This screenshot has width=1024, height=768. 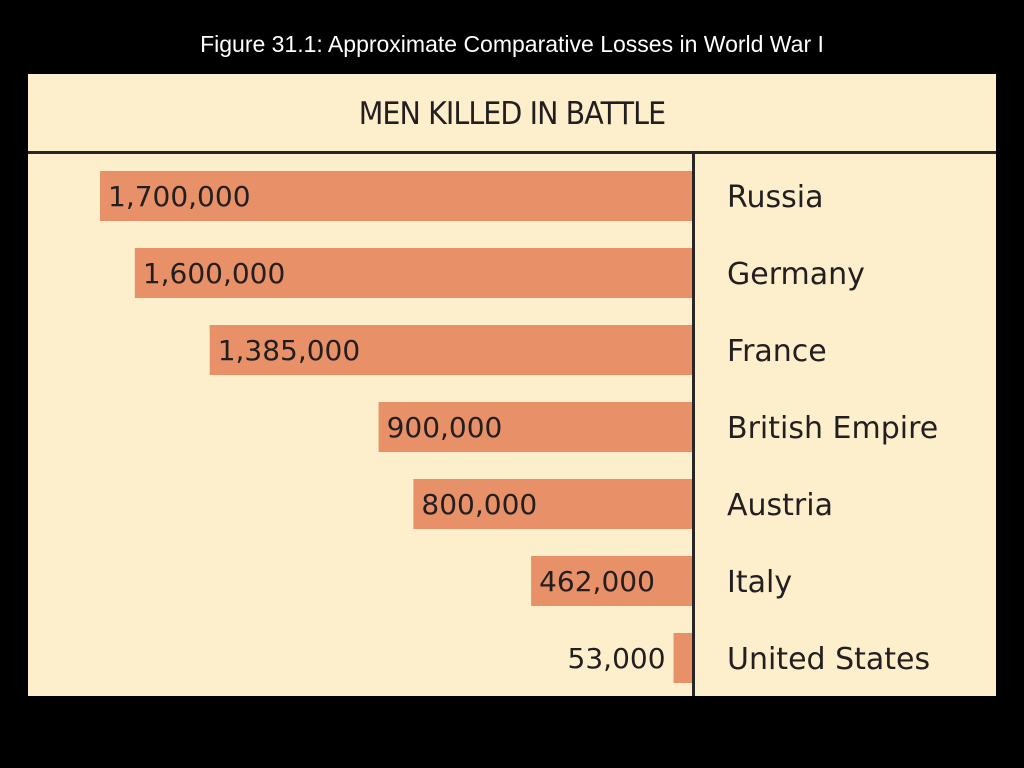 I want to click on bar-value-label: 1,385,000, so click(x=289, y=350).